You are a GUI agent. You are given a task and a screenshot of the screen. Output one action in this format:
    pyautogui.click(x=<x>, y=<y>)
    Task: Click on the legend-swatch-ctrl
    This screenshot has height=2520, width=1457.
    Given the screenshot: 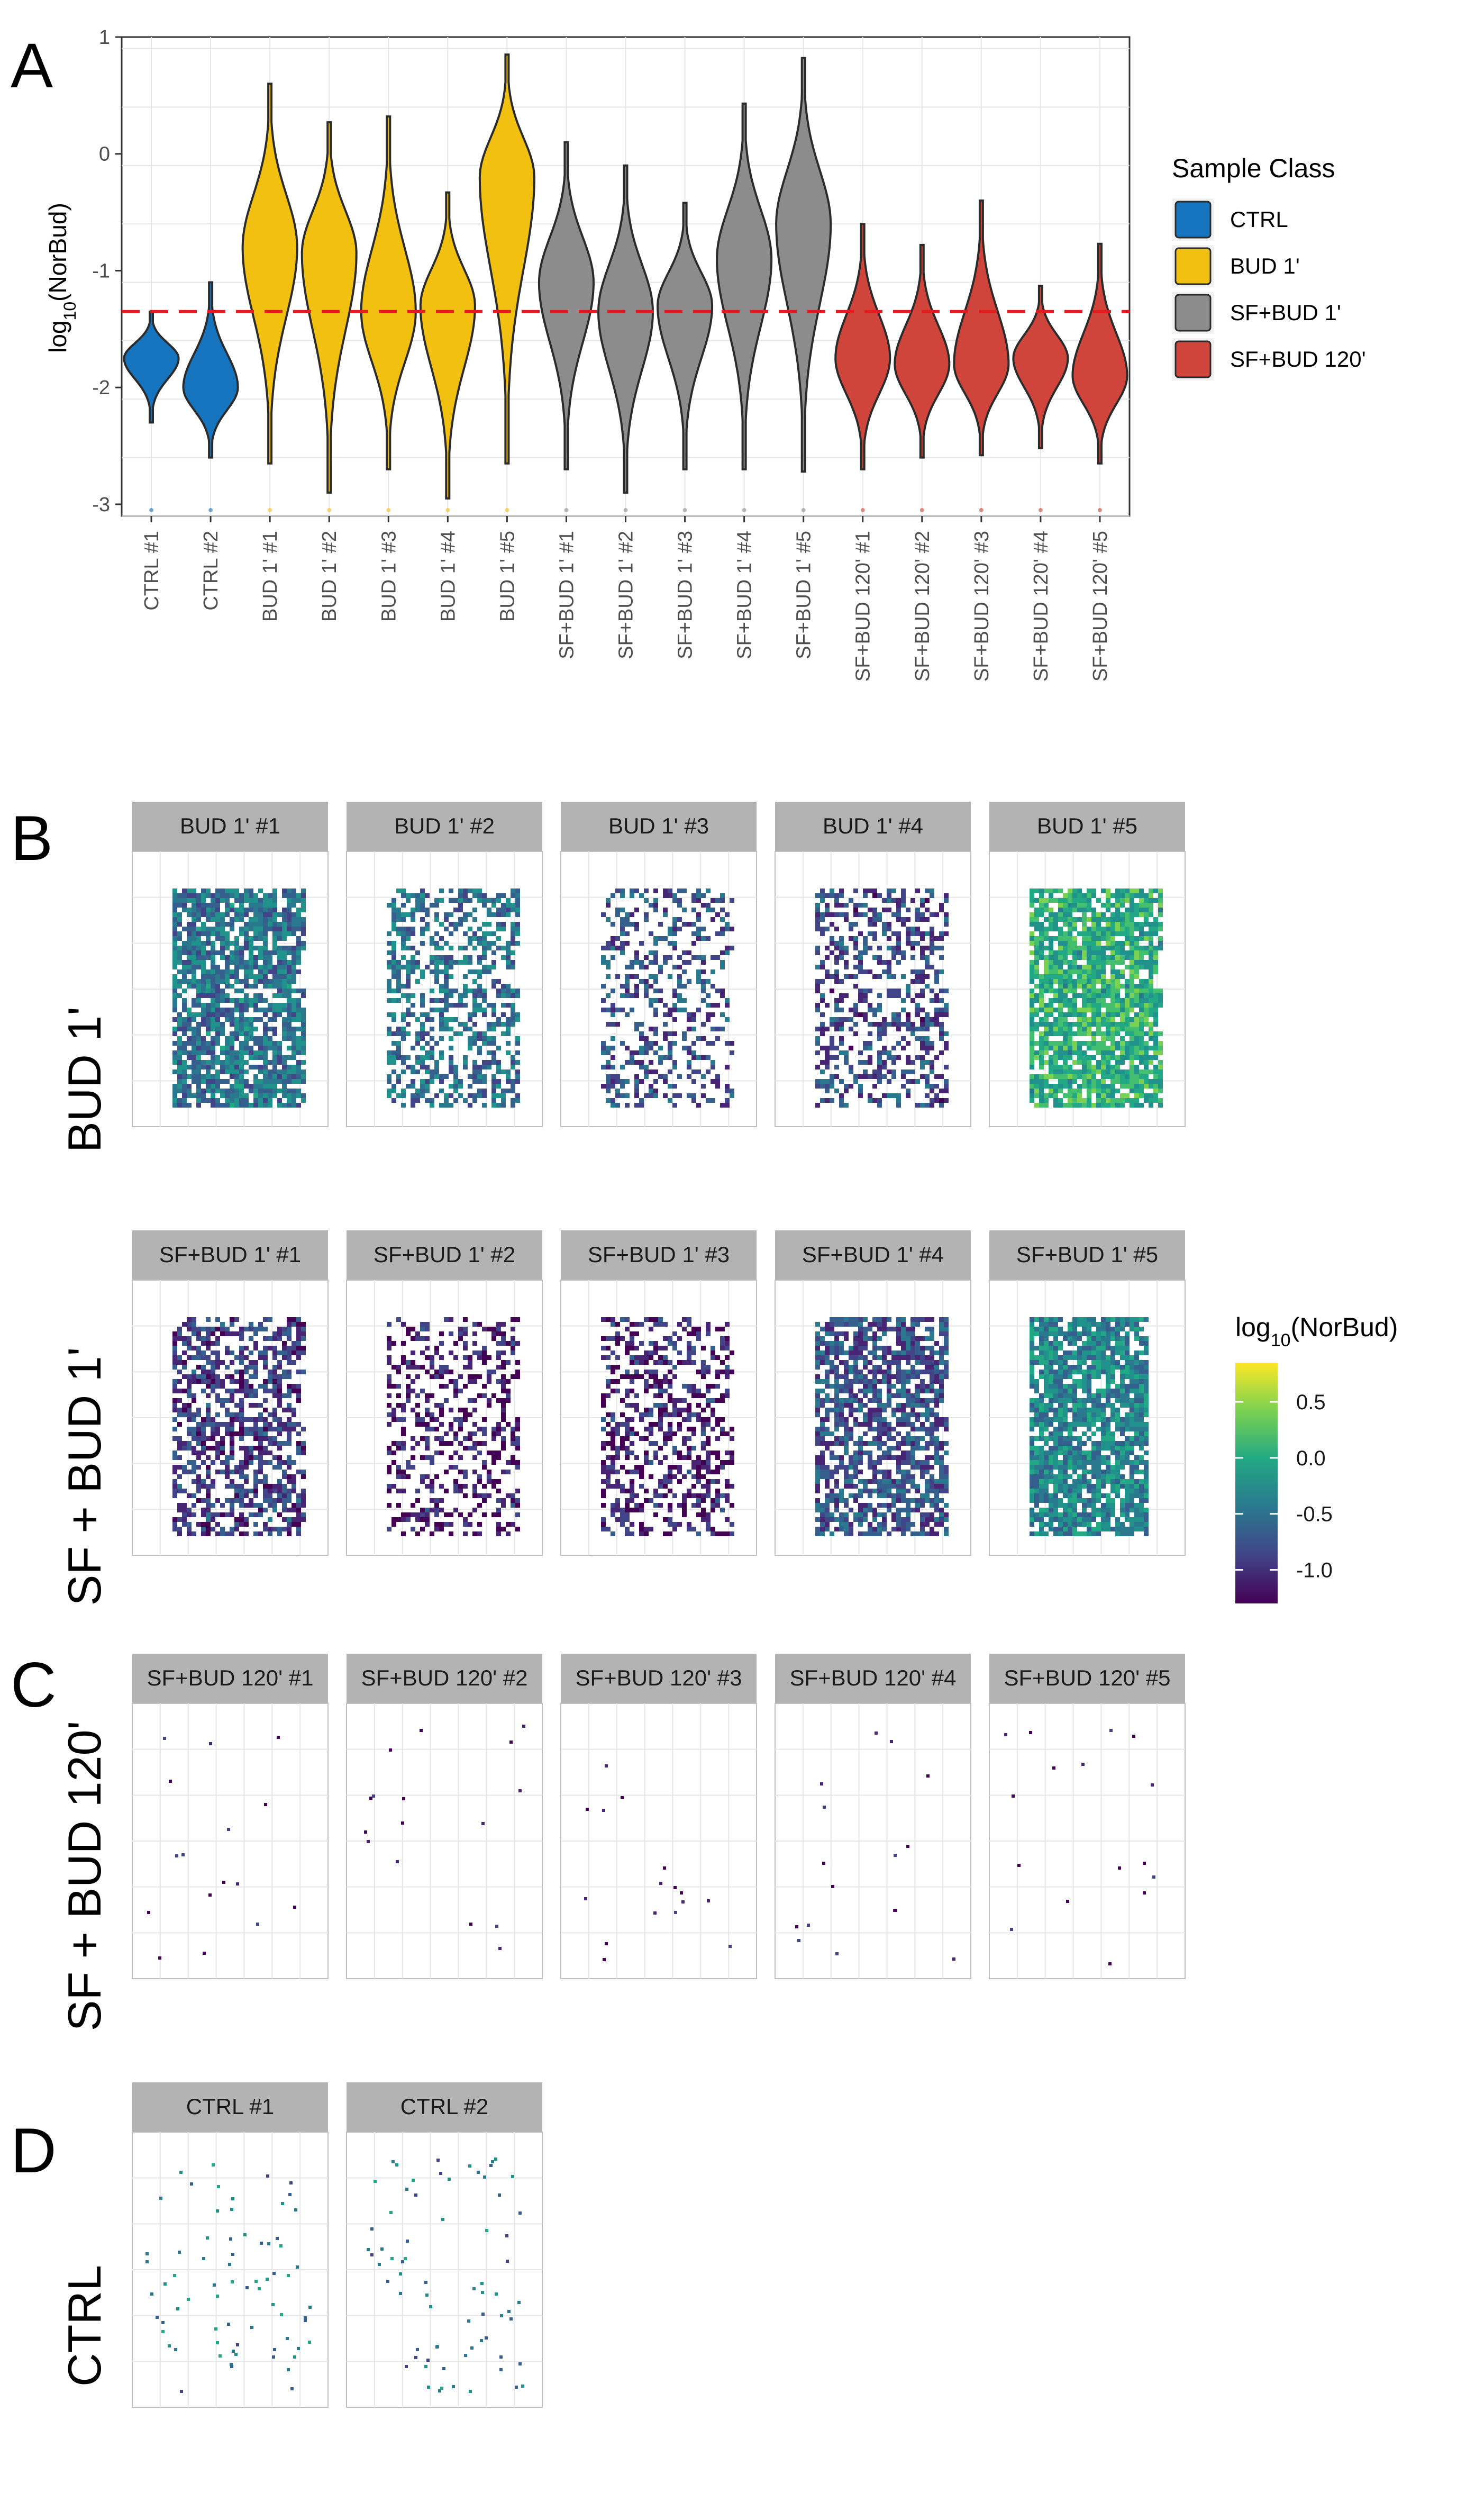 What is the action you would take?
    pyautogui.click(x=1193, y=220)
    